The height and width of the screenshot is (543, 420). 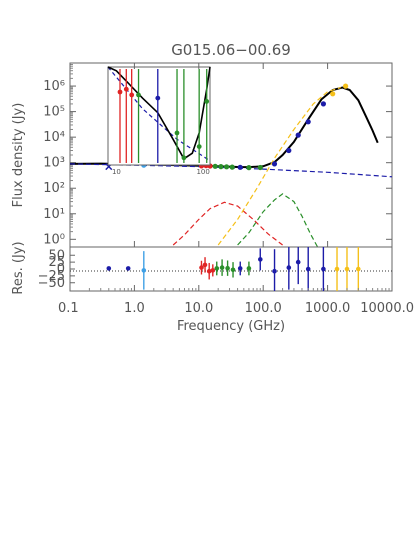 I want to click on inset-x-tick-labels: 10 100, so click(x=161, y=172).